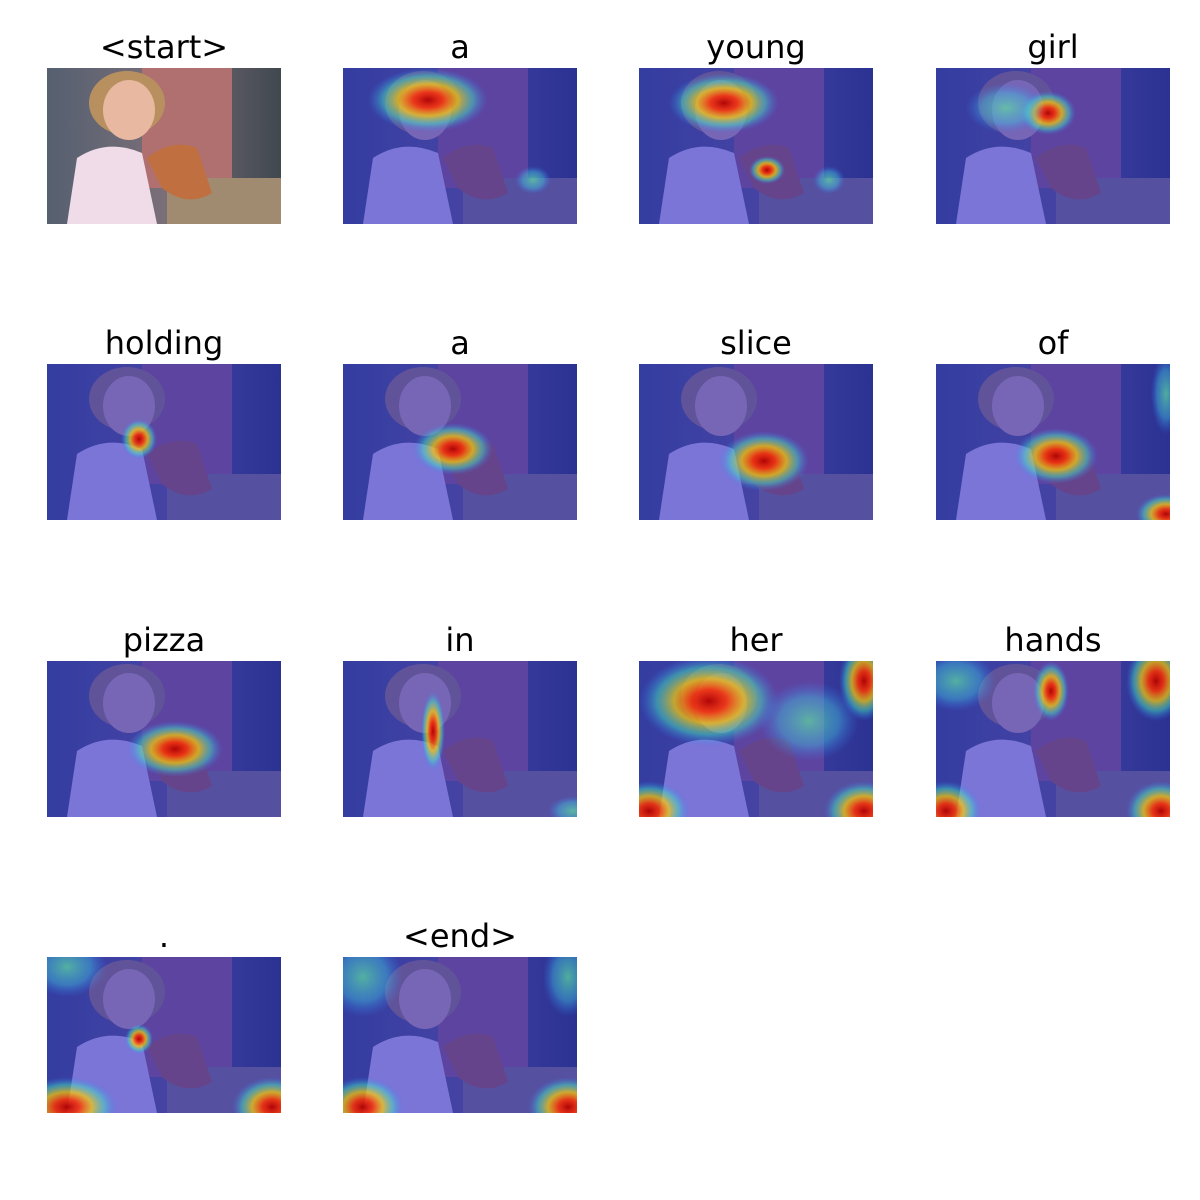  I want to click on word-label: of, so click(1054, 343).